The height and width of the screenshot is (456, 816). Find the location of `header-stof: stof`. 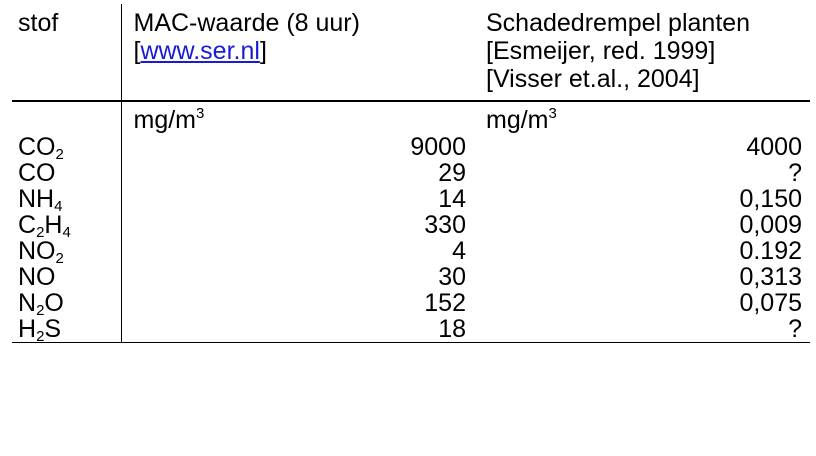

header-stof: stof is located at coordinates (66, 53).